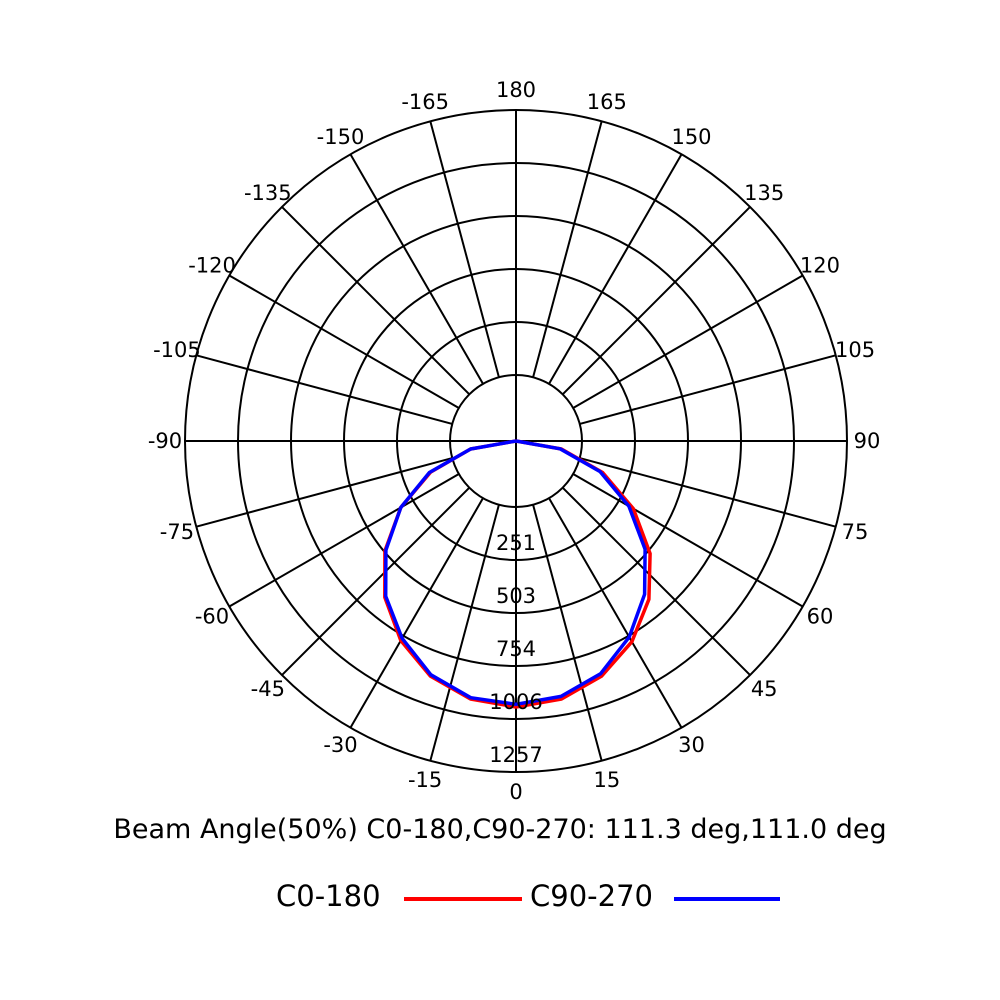 This screenshot has width=1000, height=1000. I want to click on angle-label: 165, so click(607, 102).